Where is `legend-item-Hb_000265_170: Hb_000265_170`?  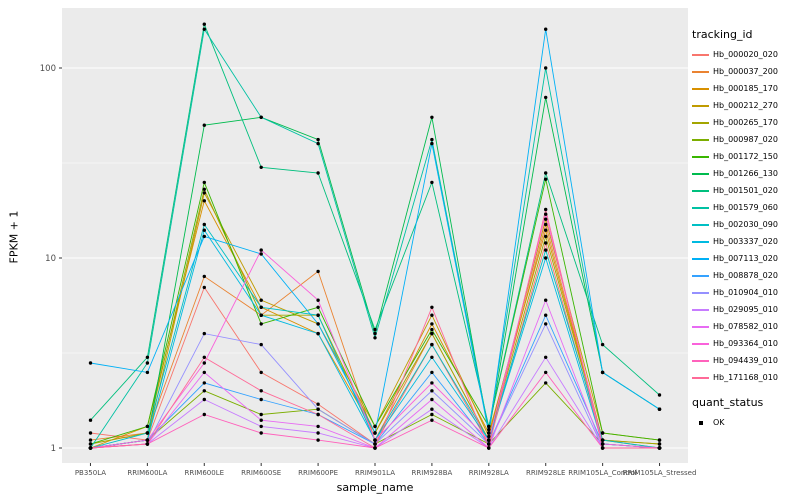 legend-item-Hb_000265_170: Hb_000265_170 is located at coordinates (746, 122).